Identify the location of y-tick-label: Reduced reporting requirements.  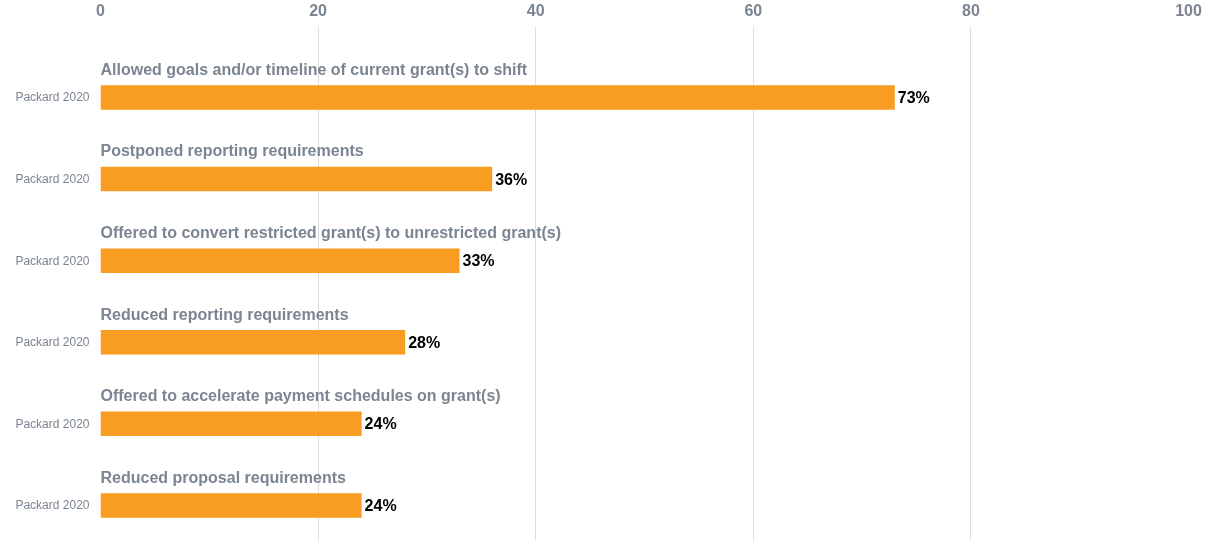
(224, 314).